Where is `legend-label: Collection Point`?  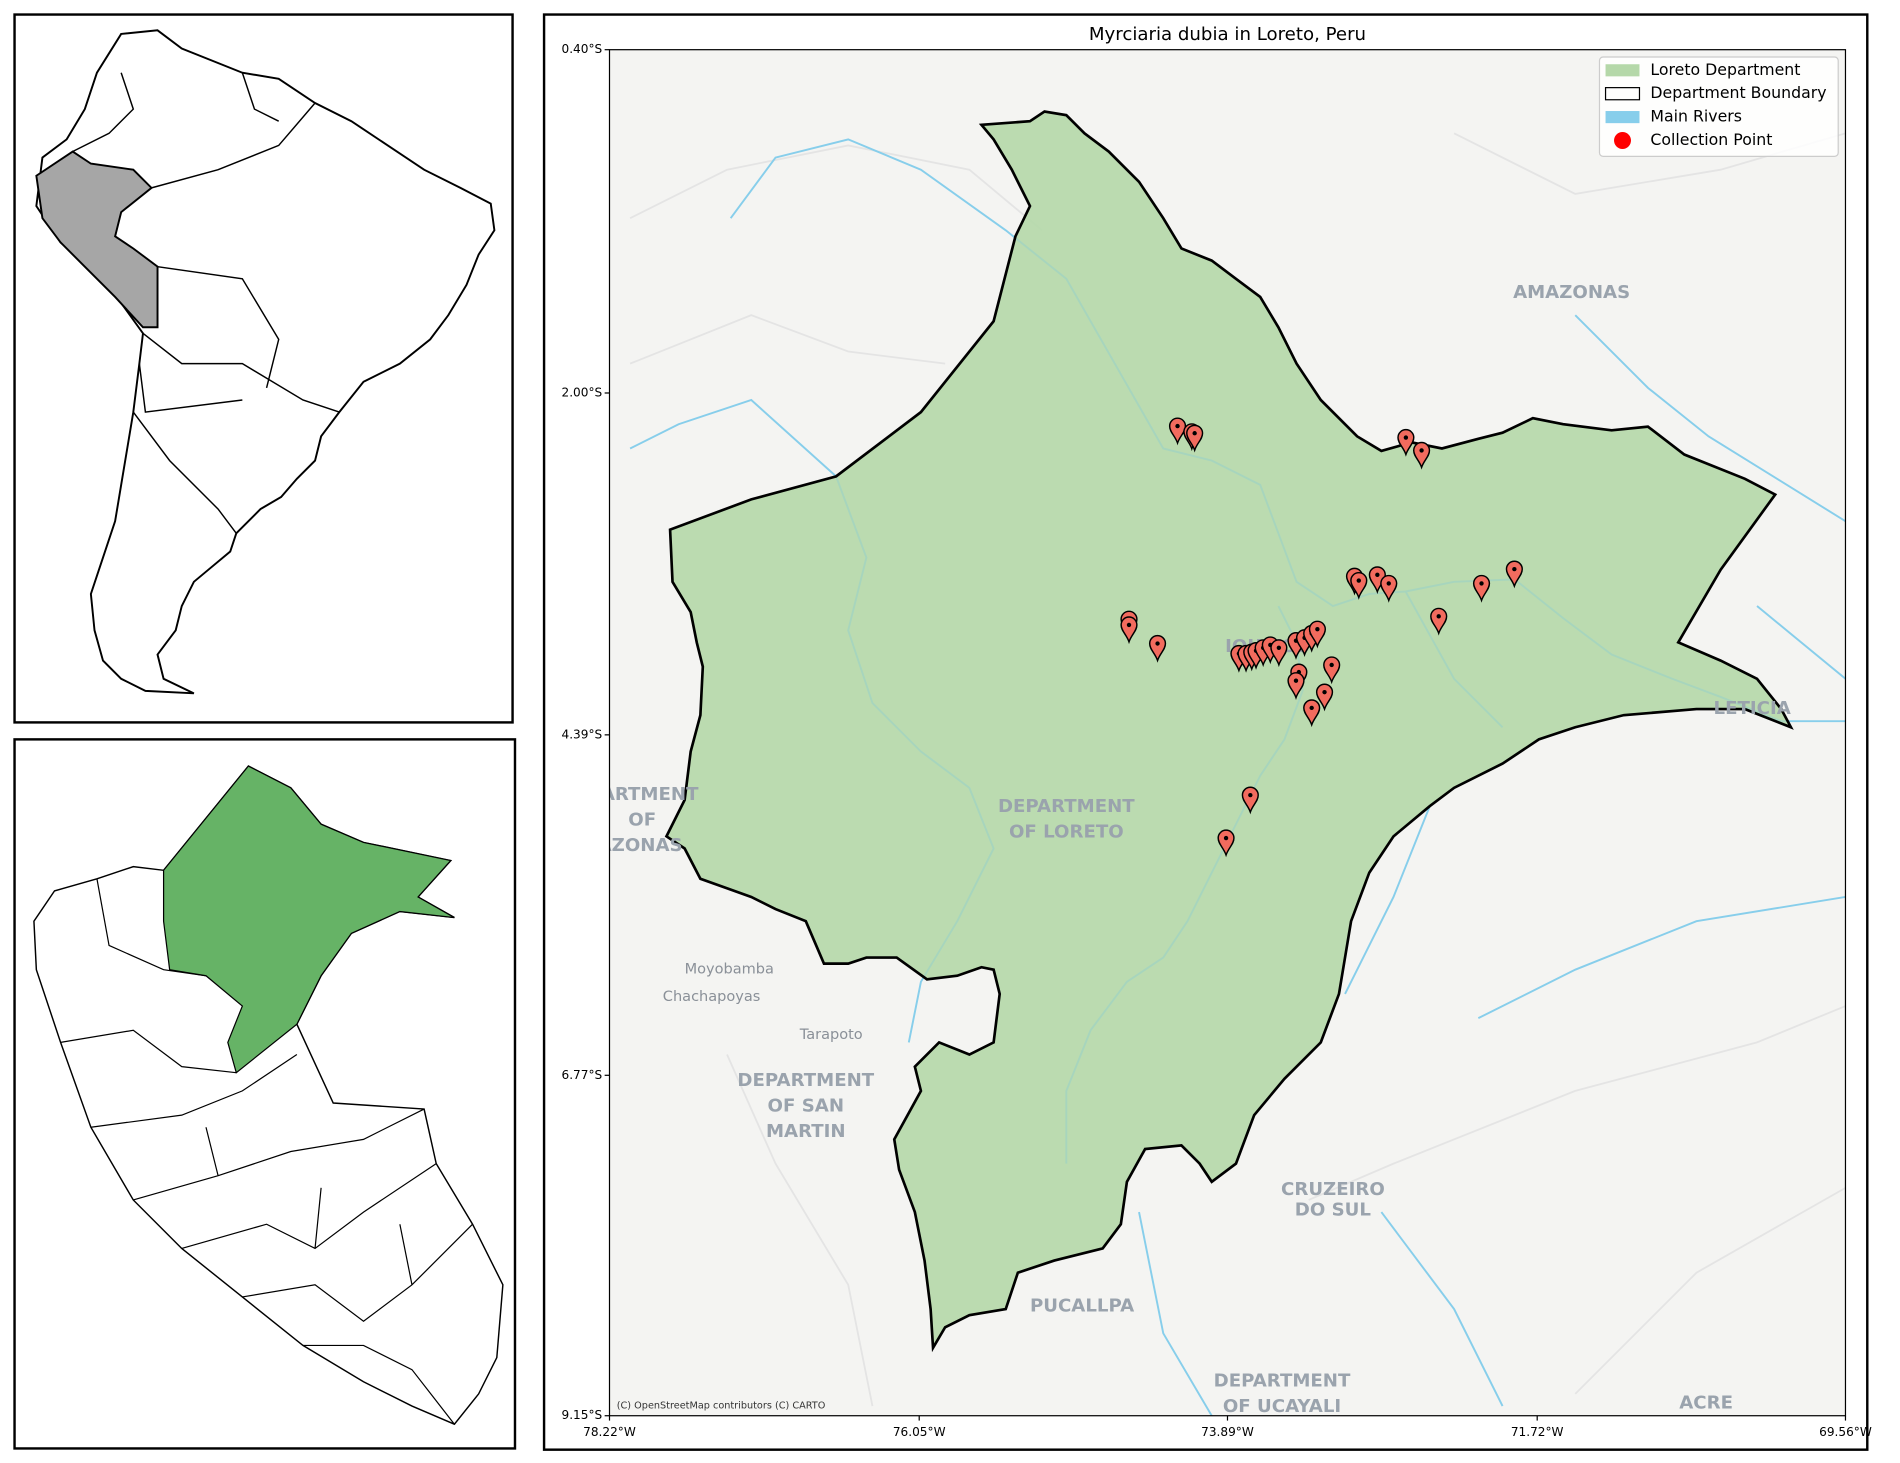
legend-label: Collection Point is located at coordinates (1711, 139).